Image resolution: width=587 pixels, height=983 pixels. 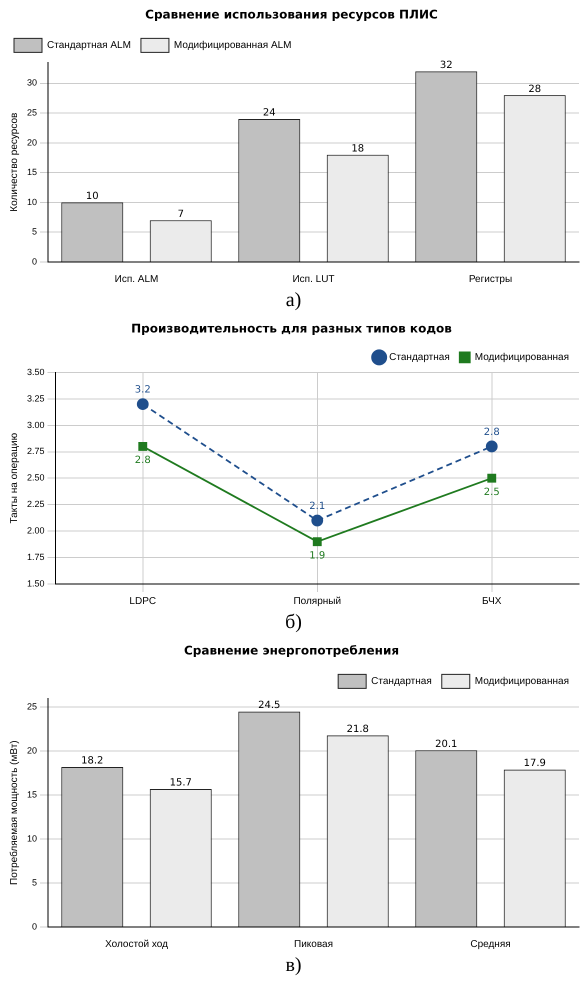 I want to click on y-axis-title: Такты на операцию, so click(x=14, y=478).